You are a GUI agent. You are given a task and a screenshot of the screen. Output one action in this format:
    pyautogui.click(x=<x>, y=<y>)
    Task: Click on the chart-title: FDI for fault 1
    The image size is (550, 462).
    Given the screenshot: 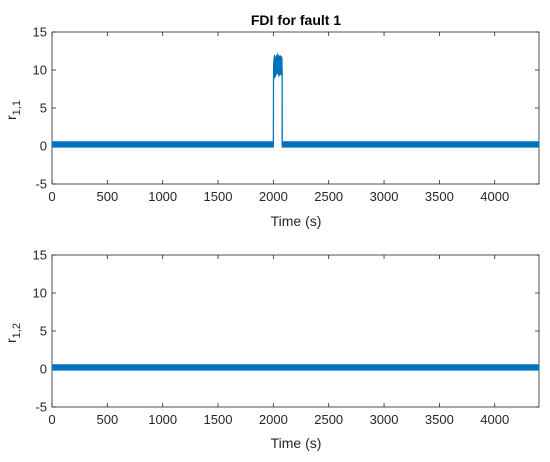 What is the action you would take?
    pyautogui.click(x=296, y=20)
    